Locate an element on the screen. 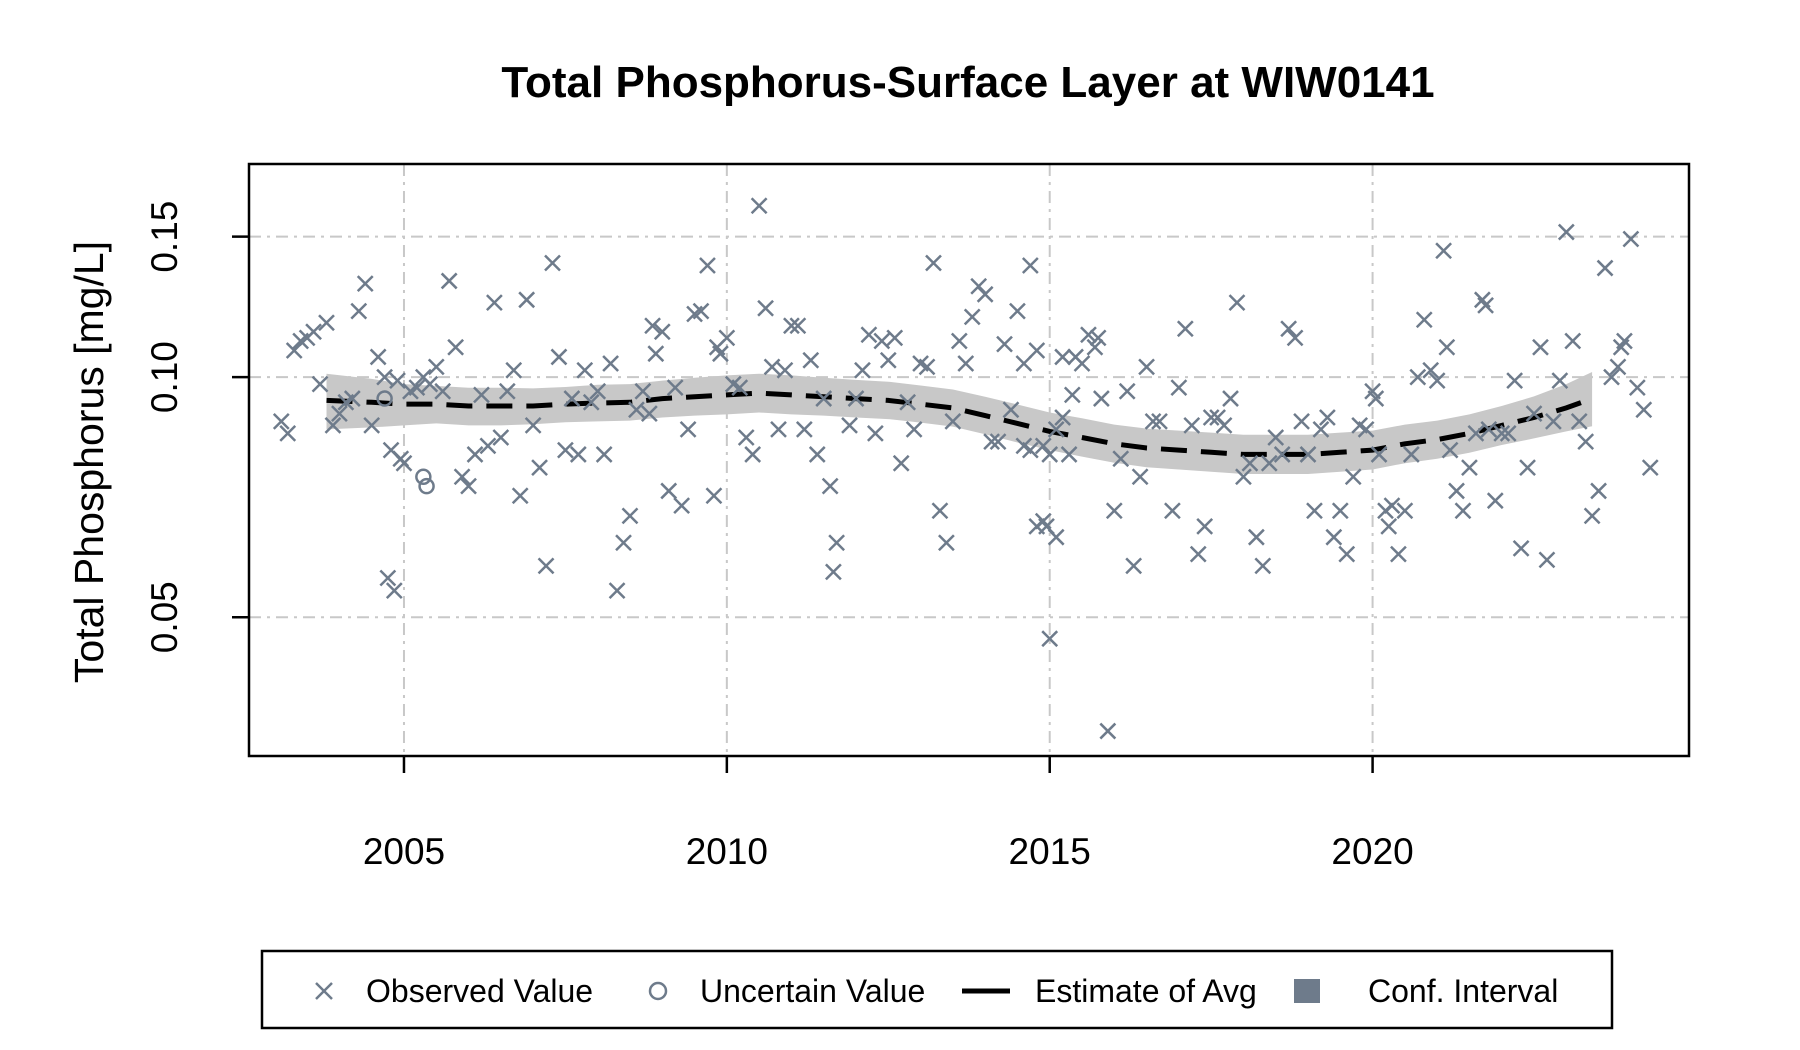  legend-label-observed: Observed Value is located at coordinates (479, 991).